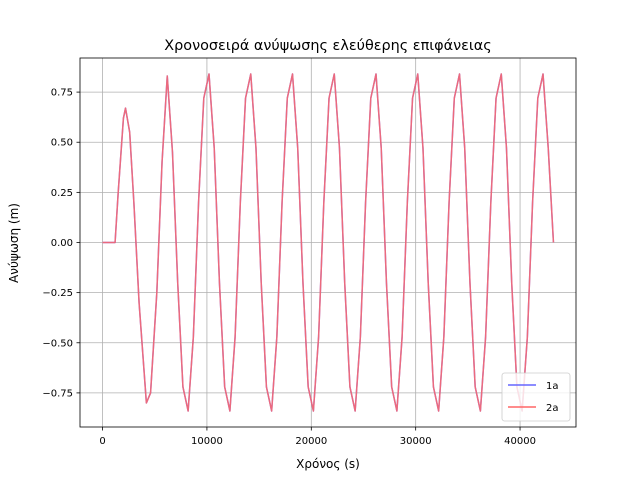  I want to click on y-tick-label: −0.50, so click(57, 343).